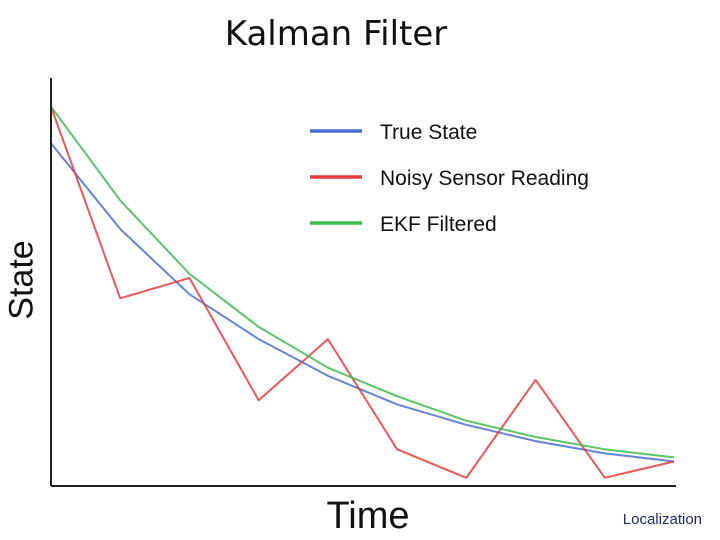 The image size is (720, 540). I want to click on chart-title: Kalman Filter, so click(336, 34).